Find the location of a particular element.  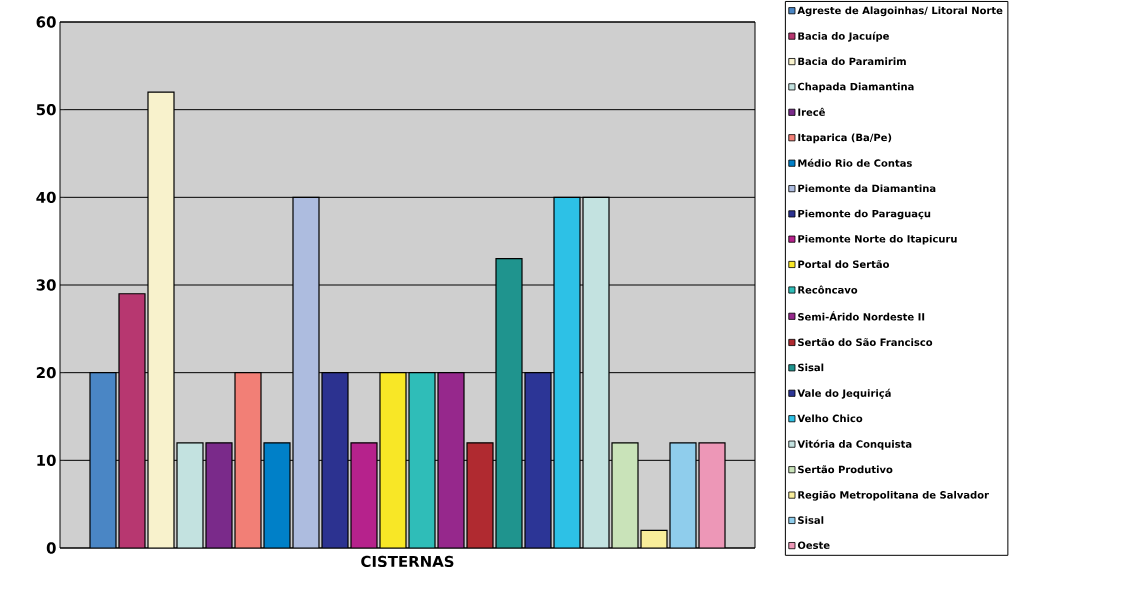

legend-label: Chapada Diamantina is located at coordinates (855, 87).